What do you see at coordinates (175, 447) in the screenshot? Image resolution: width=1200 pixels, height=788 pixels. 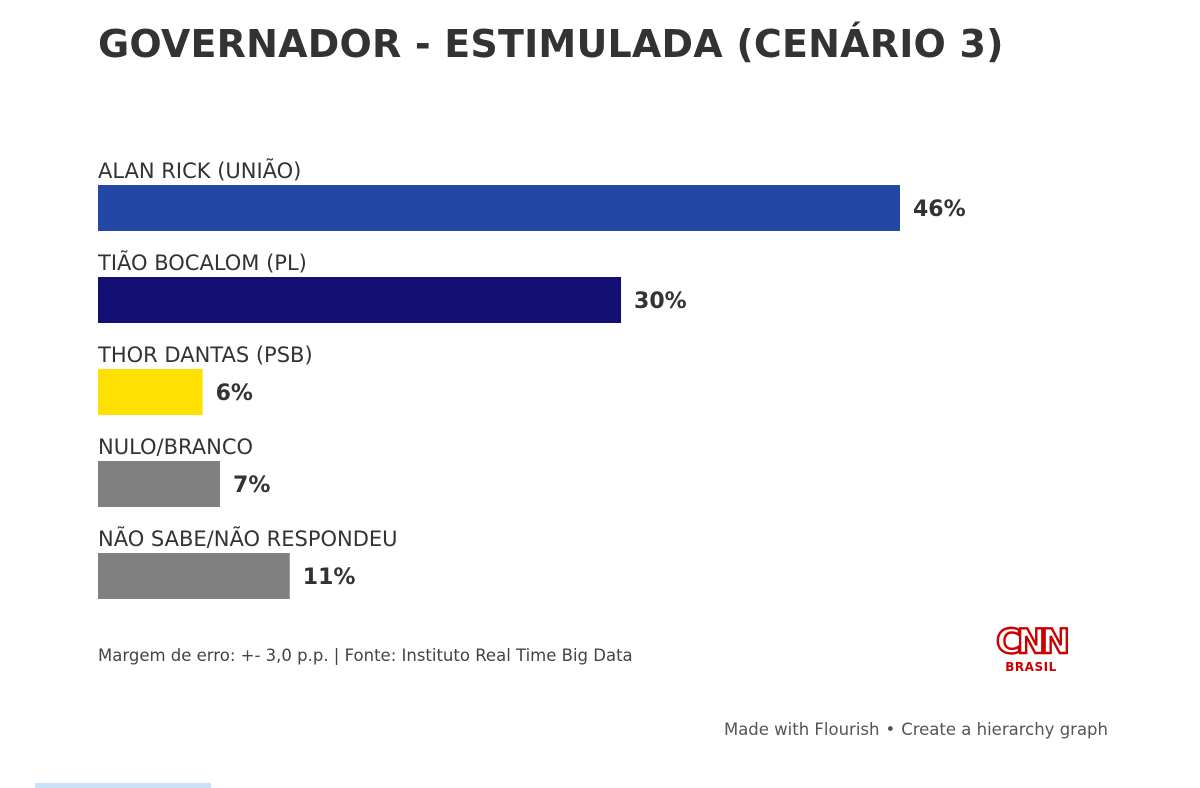 I see `category-label: NULO/BRANCO` at bounding box center [175, 447].